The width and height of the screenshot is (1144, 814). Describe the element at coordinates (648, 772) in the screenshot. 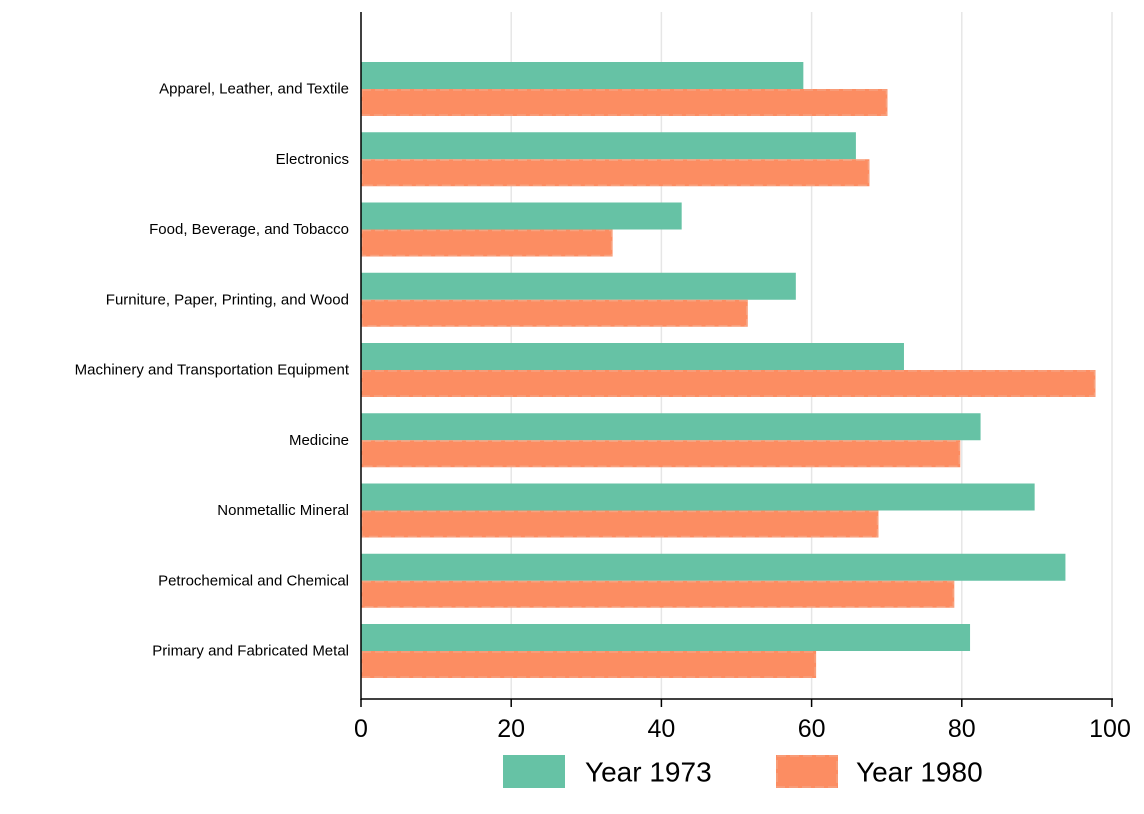

I see `legend-label: Year 1973` at that location.